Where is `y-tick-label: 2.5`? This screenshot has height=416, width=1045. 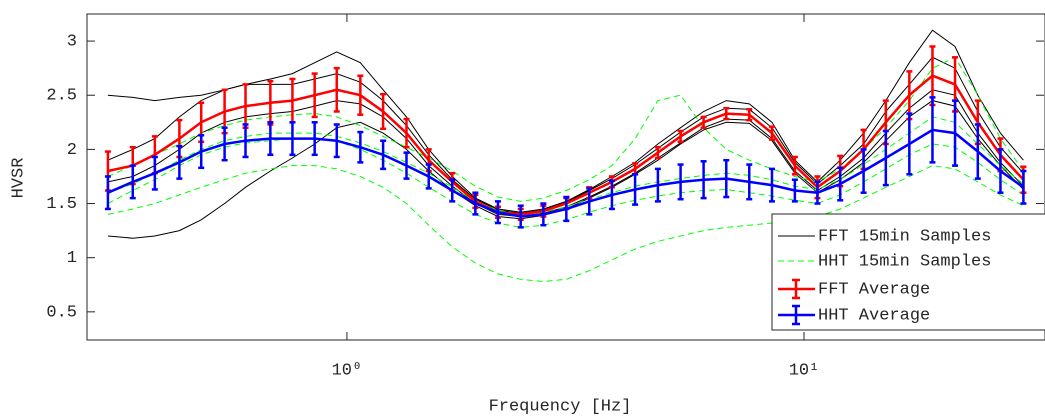
y-tick-label: 2.5 is located at coordinates (61, 96).